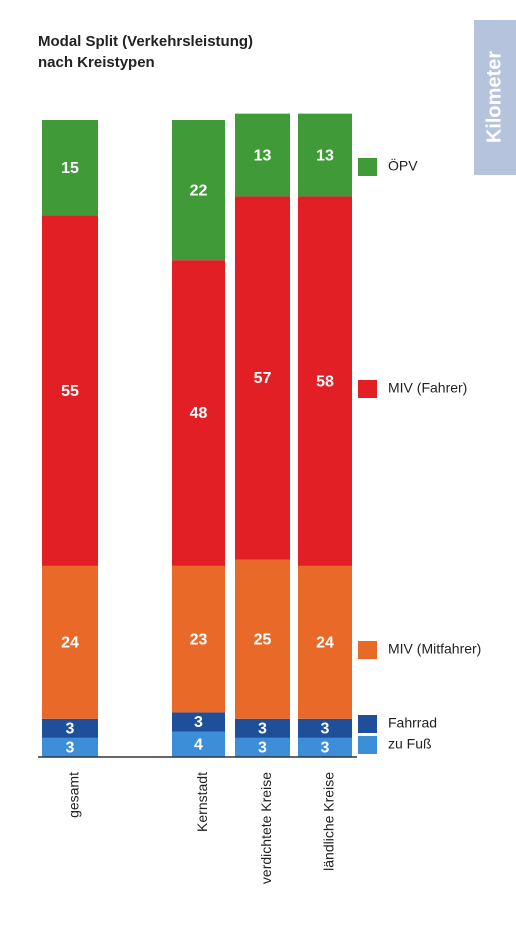 The image size is (516, 937). What do you see at coordinates (427, 388) in the screenshot?
I see `legend-label: MIV (Fahrer)` at bounding box center [427, 388].